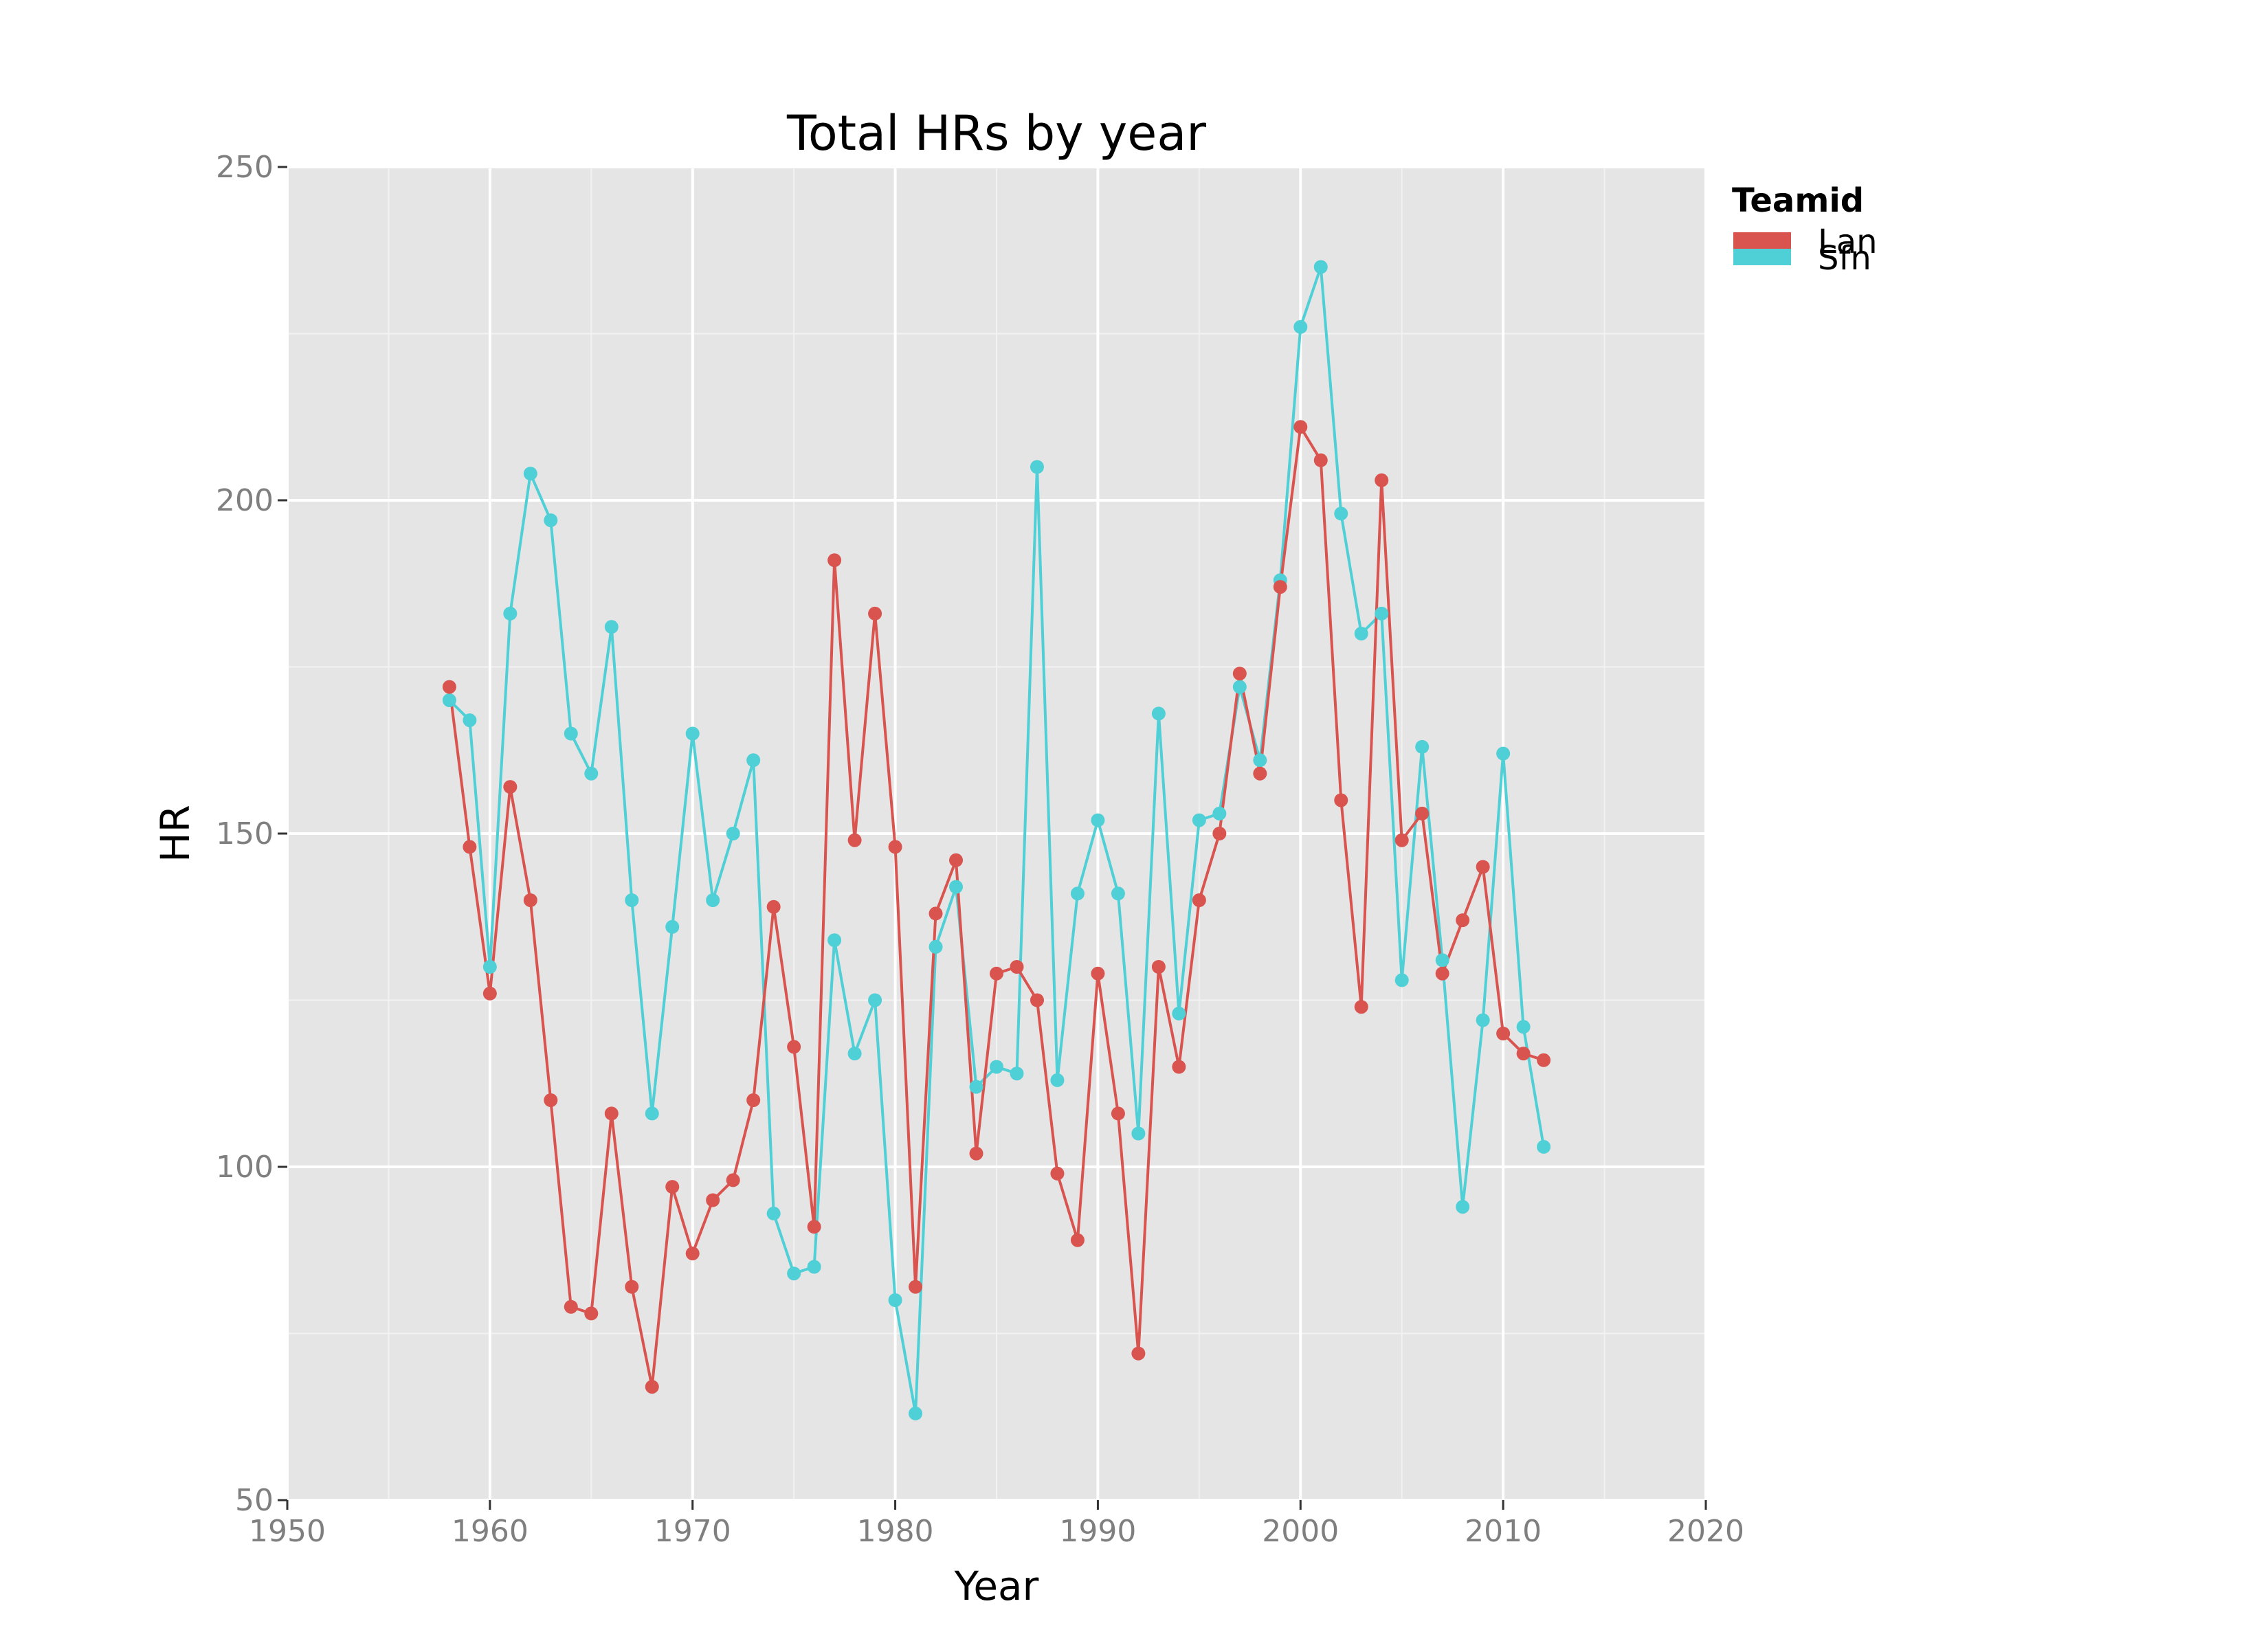 Image resolution: width=2268 pixels, height=1652 pixels. Describe the element at coordinates (1504, 1531) in the screenshot. I see `x-tick-label: 2010` at that location.